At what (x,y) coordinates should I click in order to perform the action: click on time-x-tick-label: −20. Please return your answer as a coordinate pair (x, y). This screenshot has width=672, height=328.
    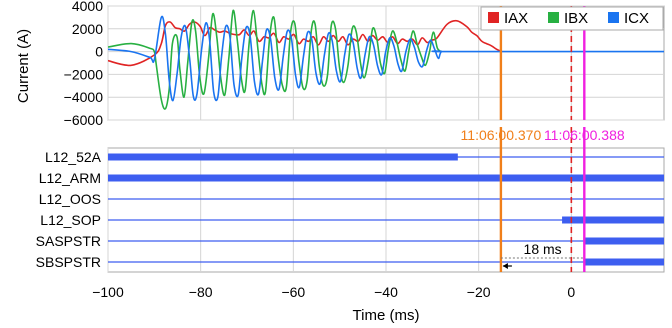
    Looking at the image, I should click on (479, 292).